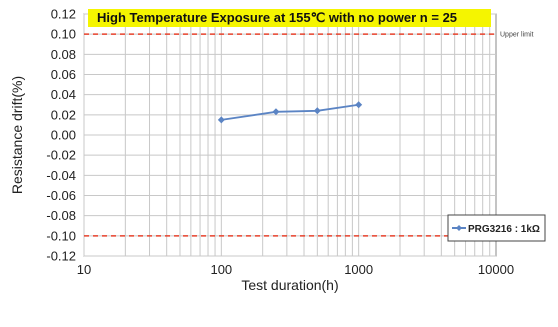  What do you see at coordinates (61, 155) in the screenshot?
I see `y-tick-label: -0.02` at bounding box center [61, 155].